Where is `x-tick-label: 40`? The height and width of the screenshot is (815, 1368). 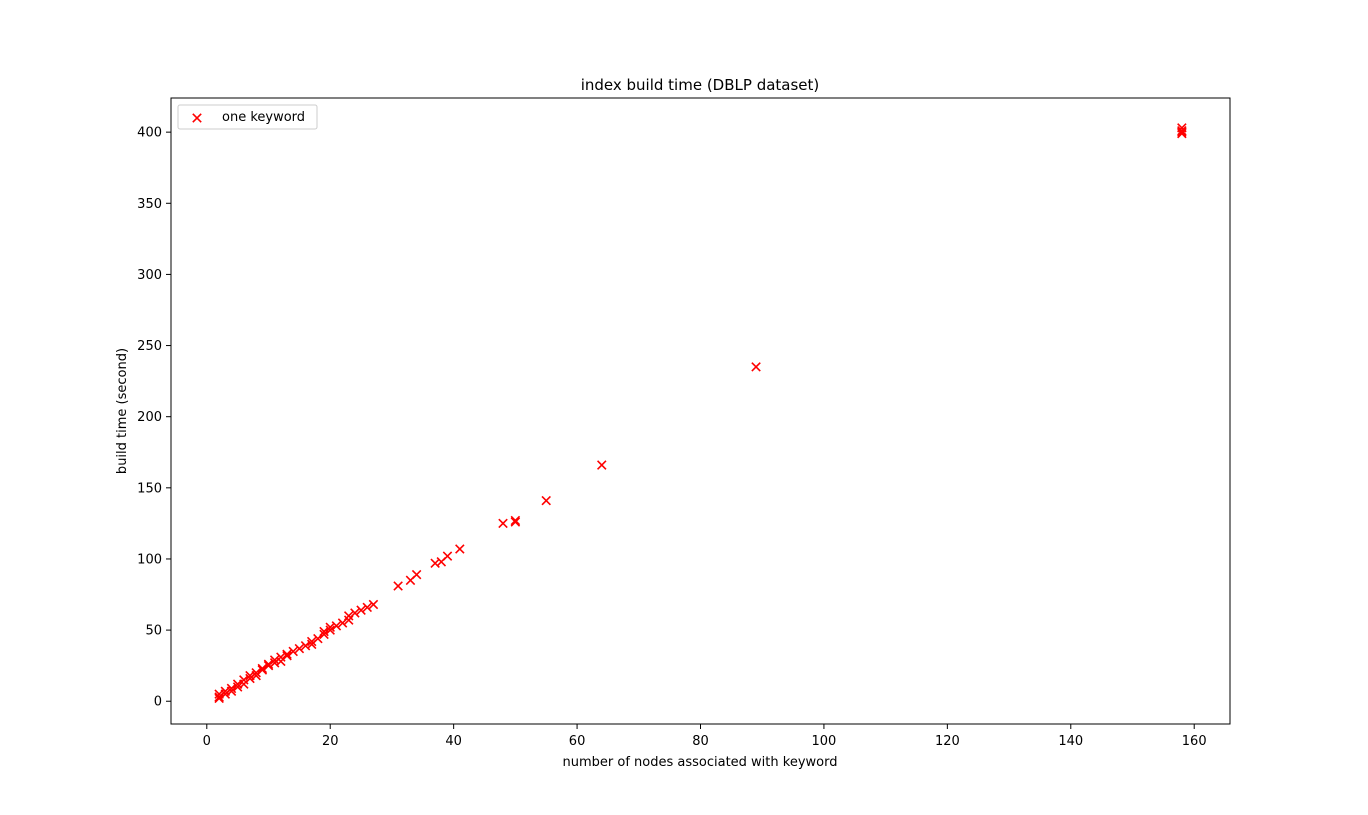 x-tick-label: 40 is located at coordinates (453, 741).